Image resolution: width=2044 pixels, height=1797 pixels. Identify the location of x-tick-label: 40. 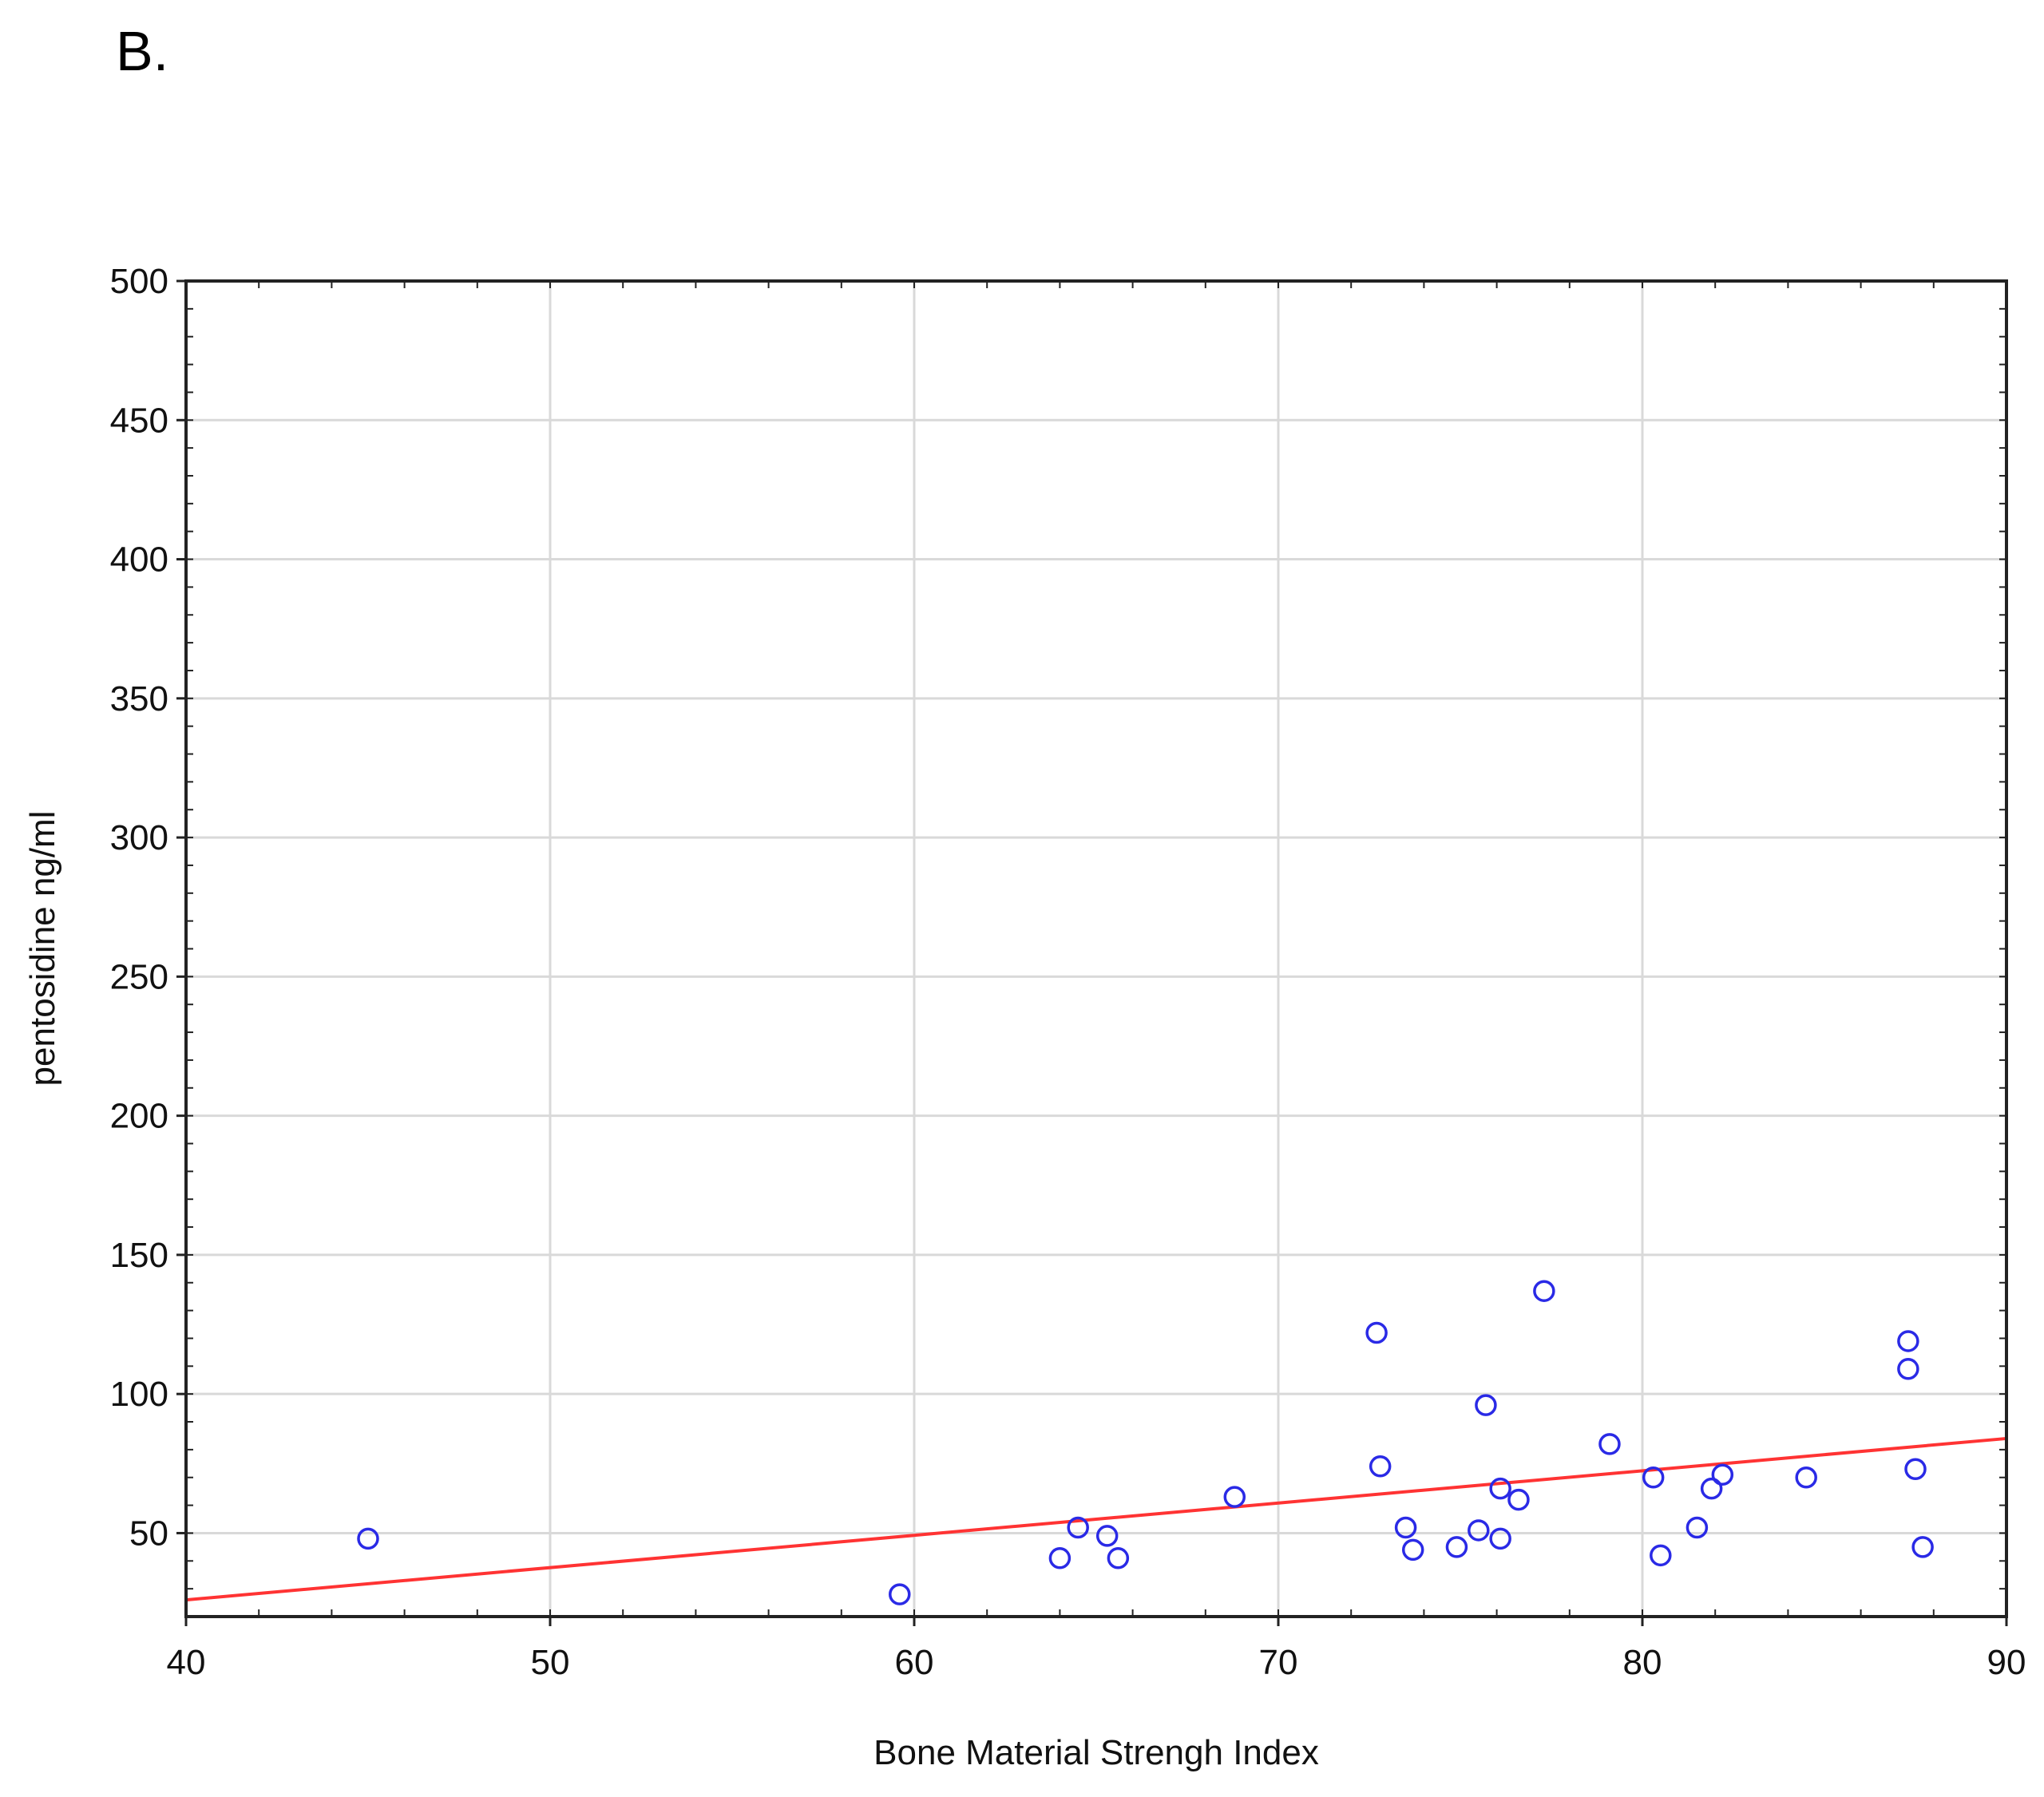
(186, 1662).